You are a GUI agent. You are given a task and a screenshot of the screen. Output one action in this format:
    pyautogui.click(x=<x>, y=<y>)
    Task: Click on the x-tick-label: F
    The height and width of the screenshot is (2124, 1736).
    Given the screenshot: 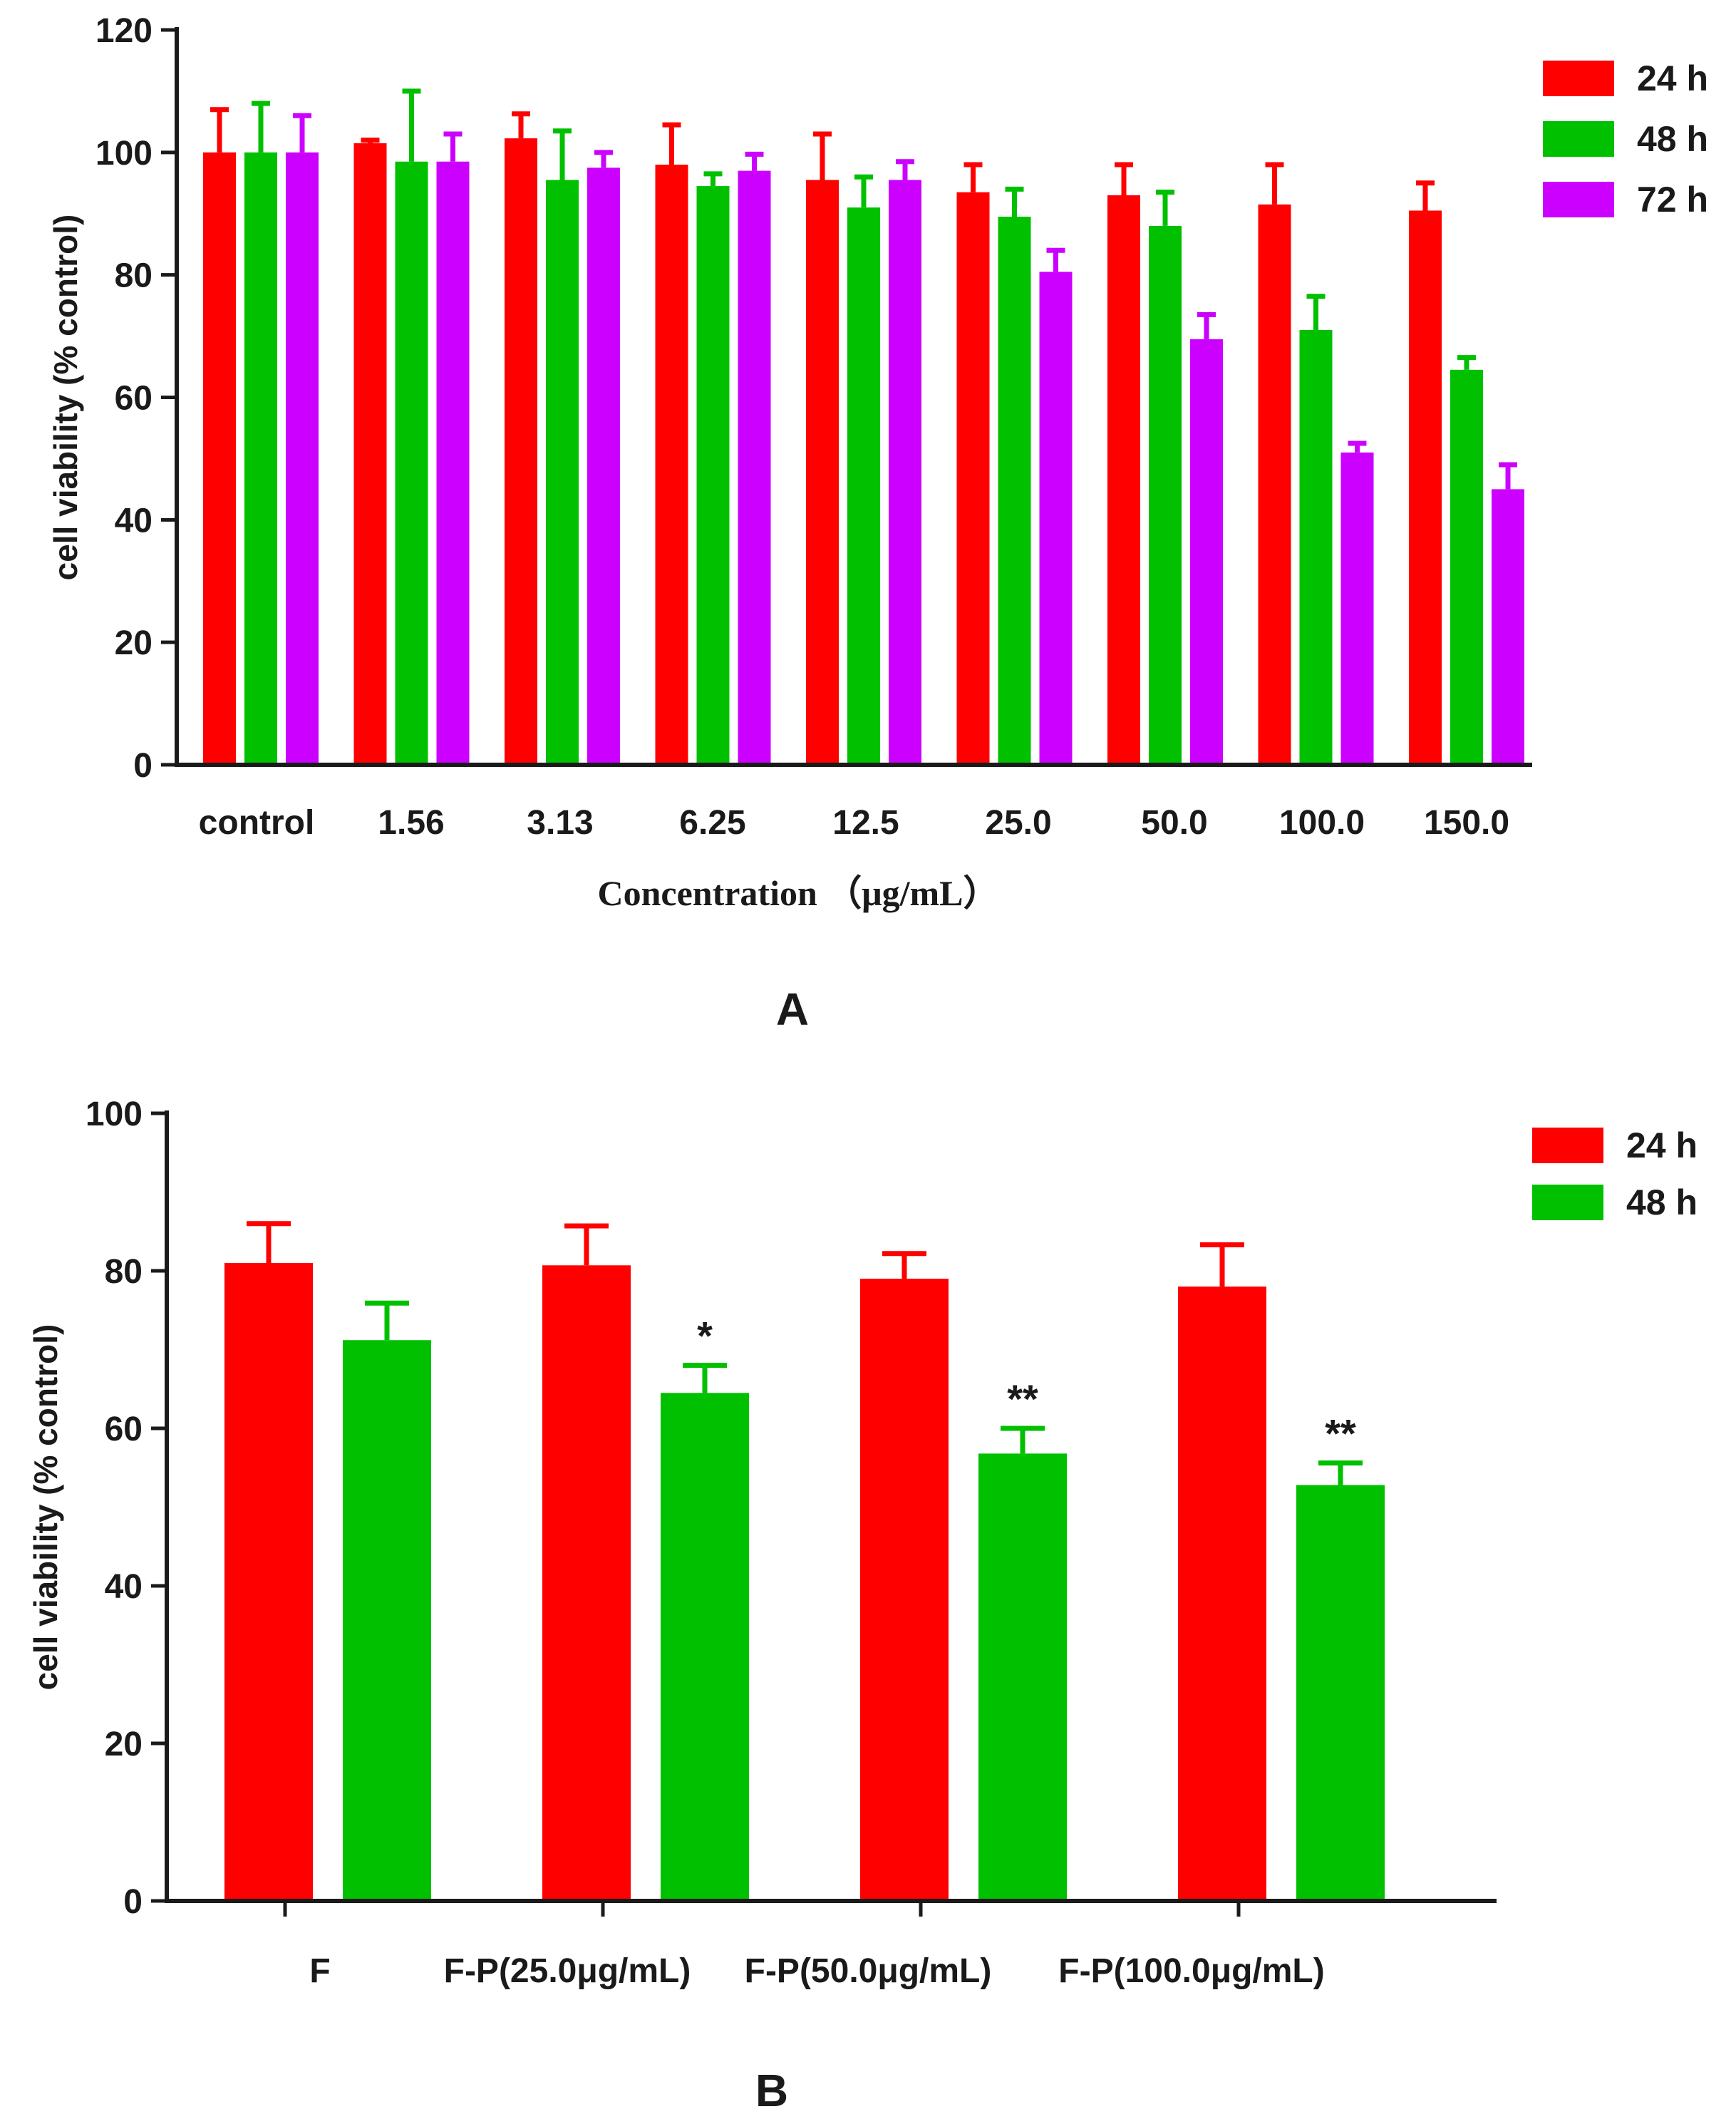 What is the action you would take?
    pyautogui.click(x=320, y=1971)
    